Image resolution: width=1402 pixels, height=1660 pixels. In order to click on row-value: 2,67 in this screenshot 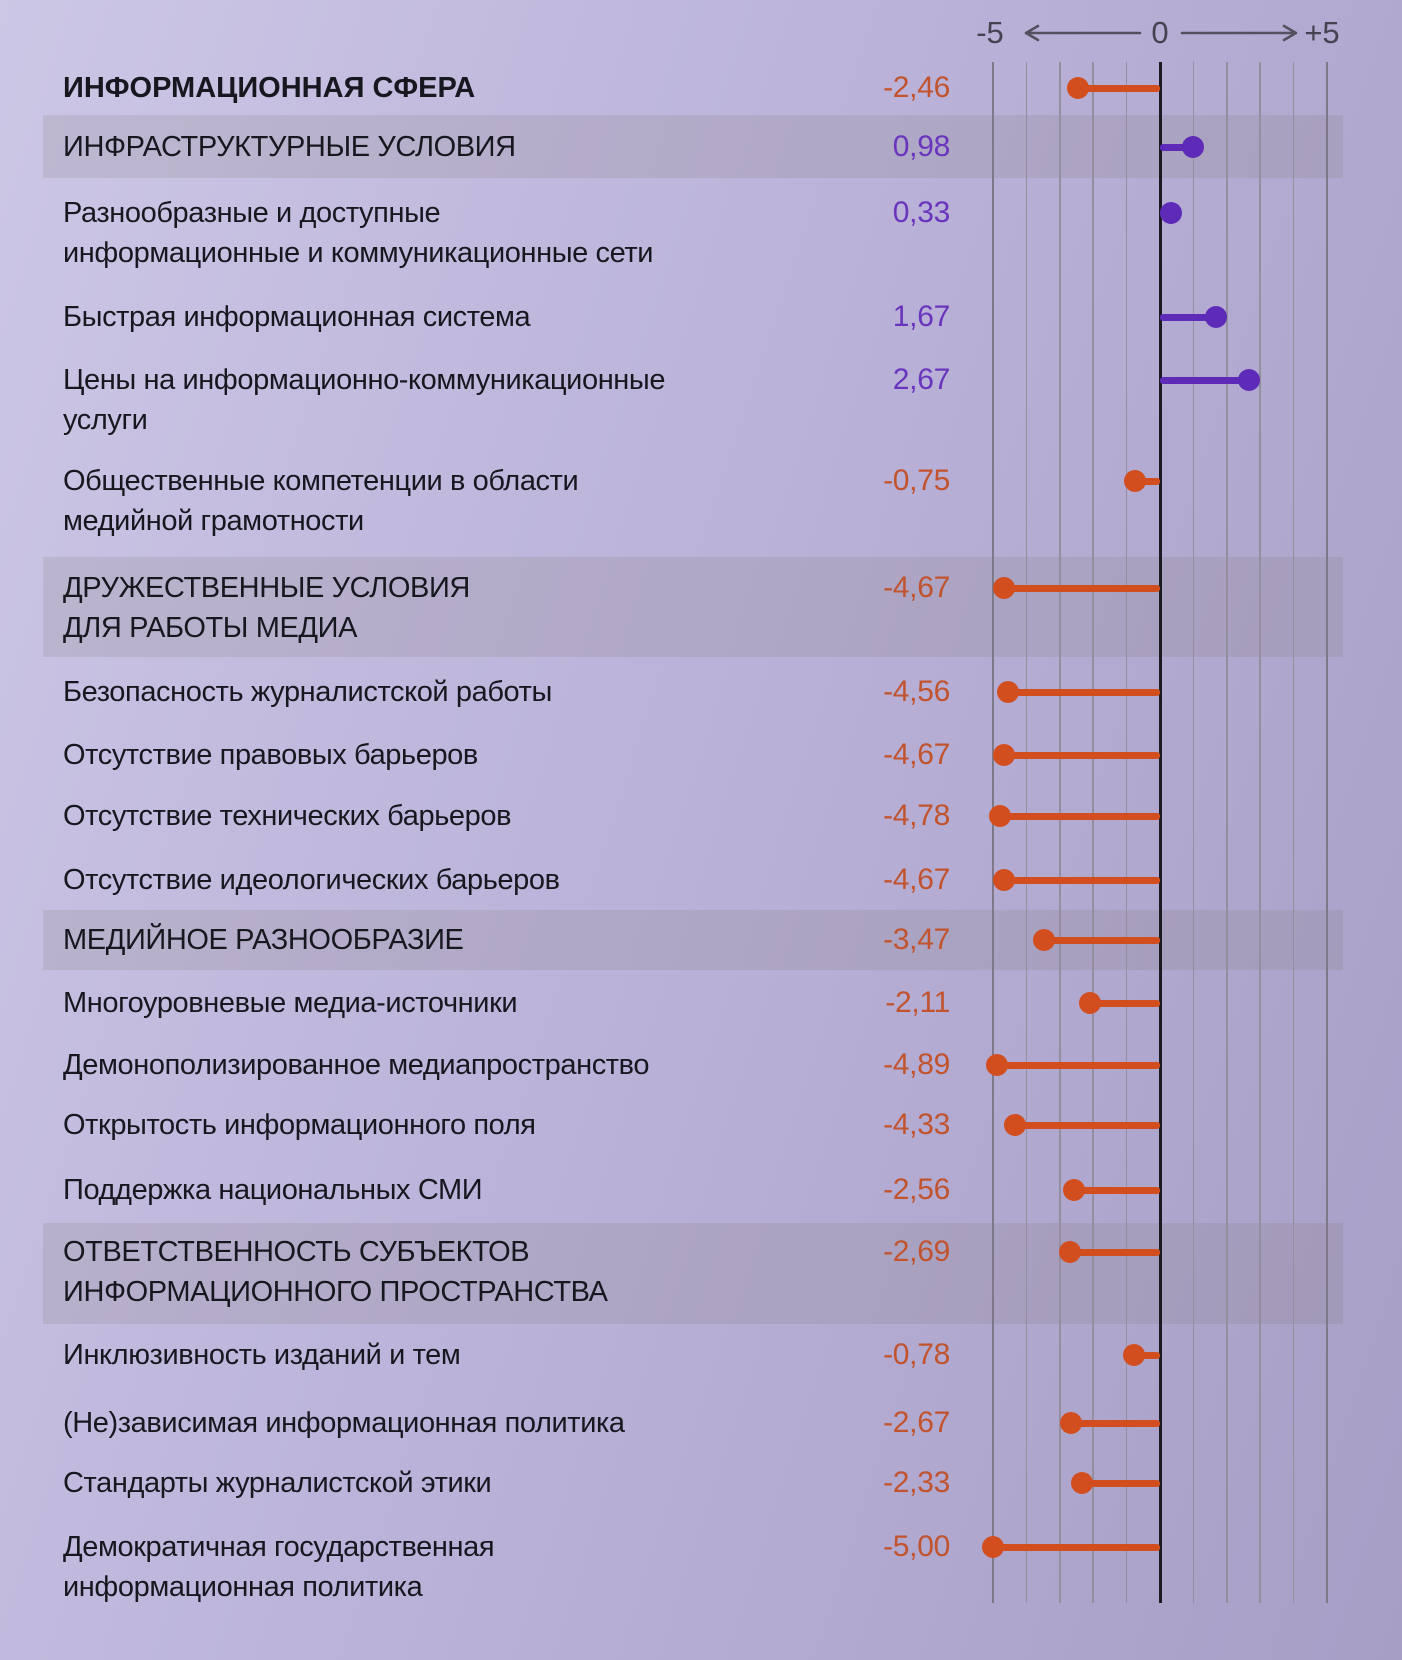, I will do `click(921, 379)`.